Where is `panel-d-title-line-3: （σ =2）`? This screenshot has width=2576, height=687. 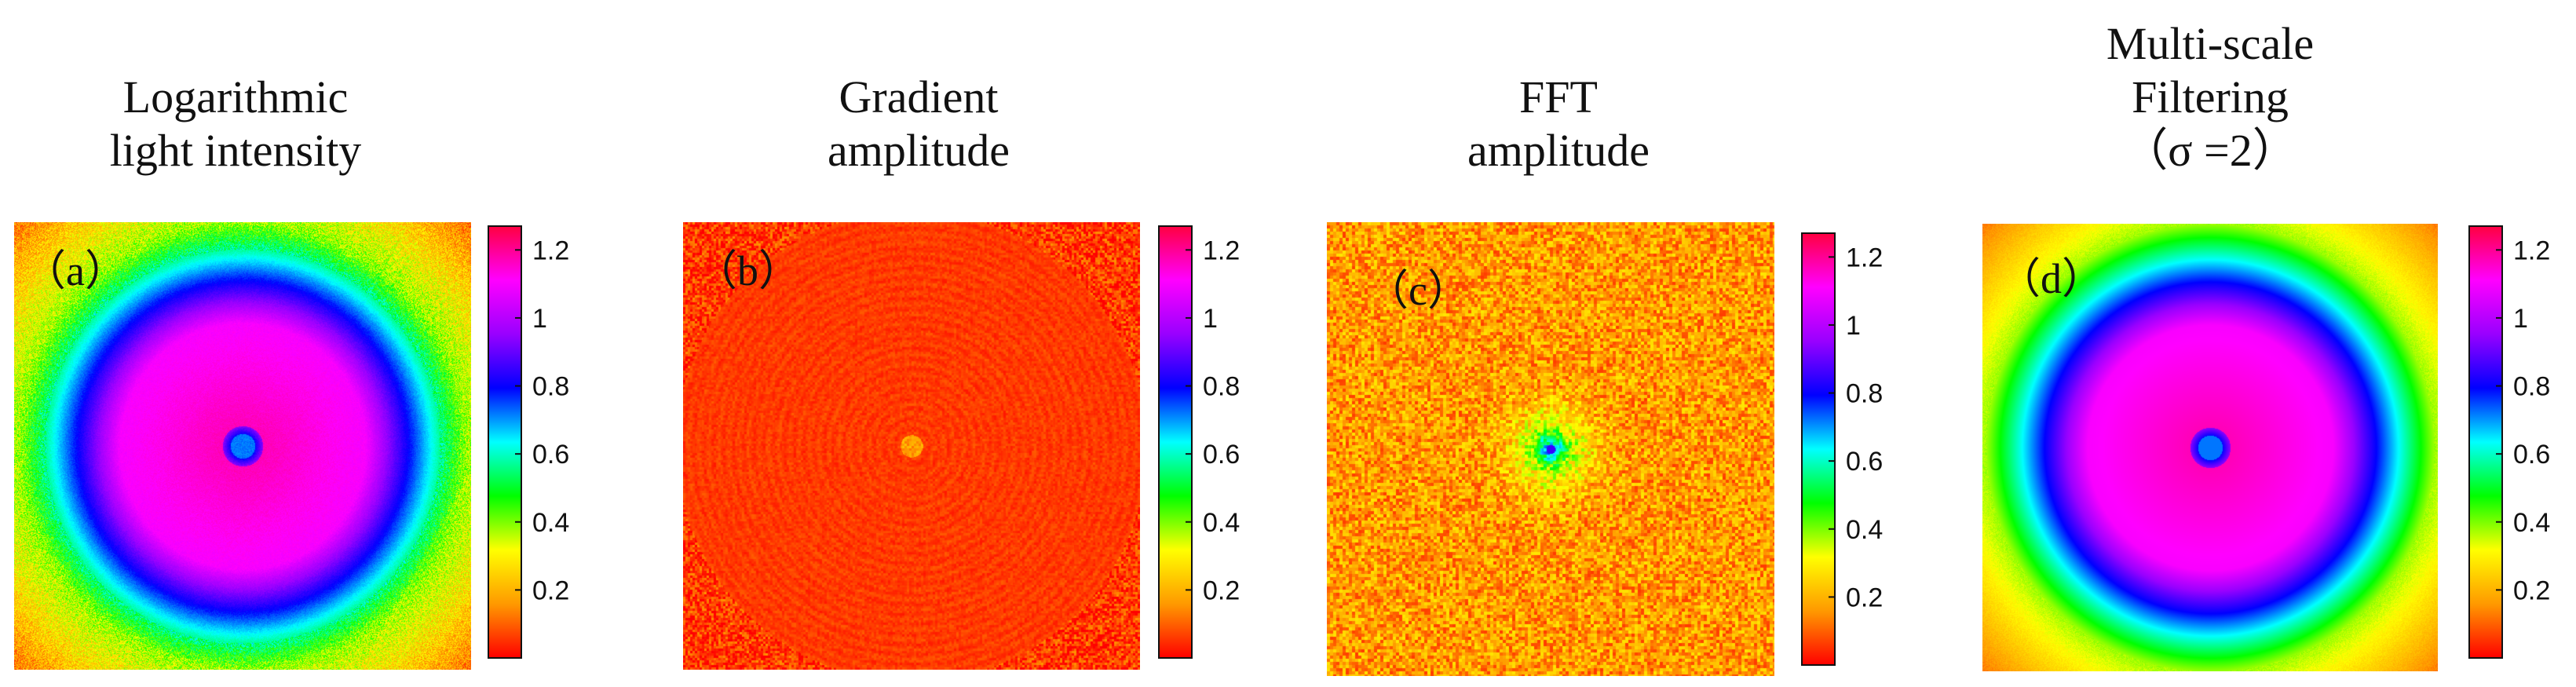
panel-d-title-line-3: （σ =2） is located at coordinates (2210, 150).